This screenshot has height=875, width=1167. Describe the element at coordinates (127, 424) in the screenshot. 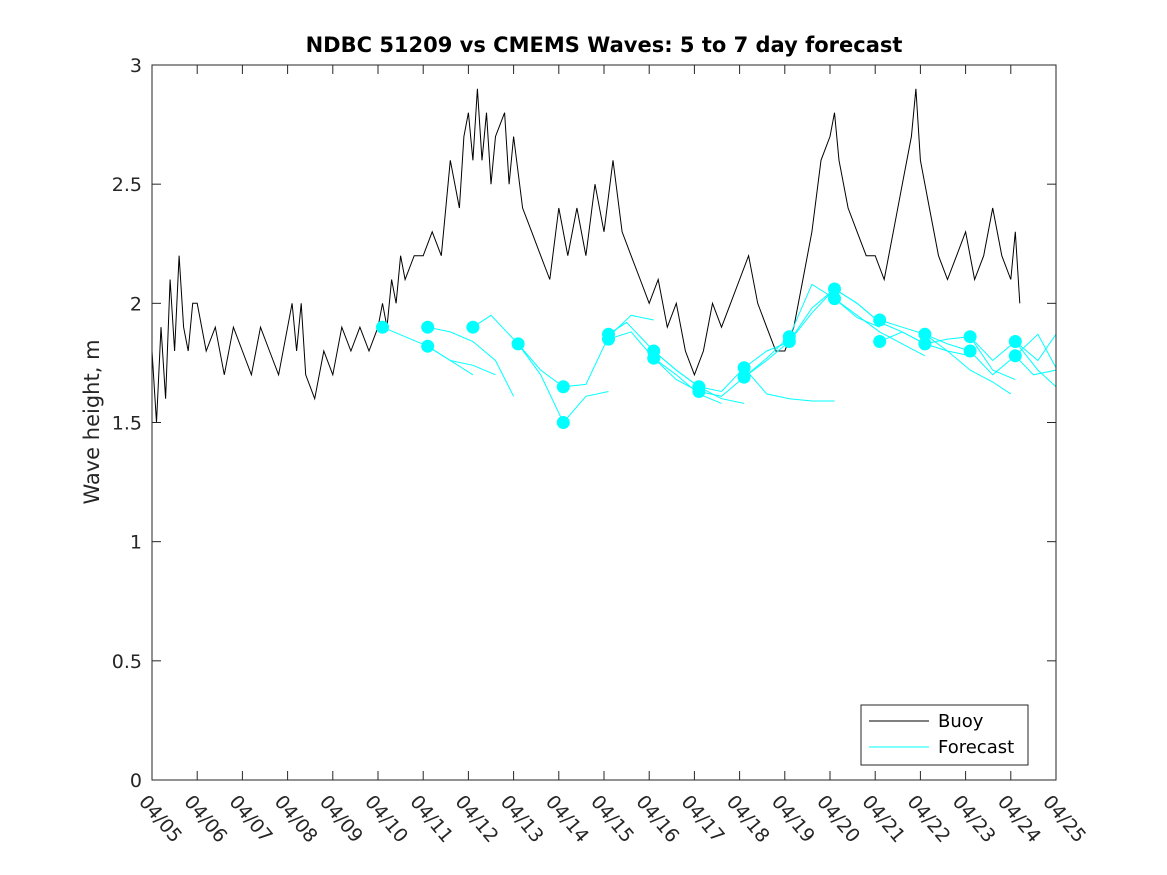

I see `y-tick-label: 1.5` at that location.